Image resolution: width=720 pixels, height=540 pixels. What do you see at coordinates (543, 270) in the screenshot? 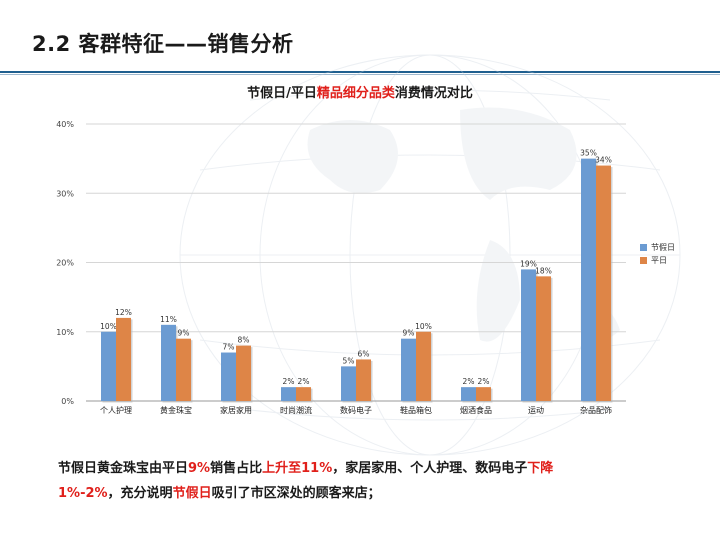
I see `data-label: 18%` at bounding box center [543, 270].